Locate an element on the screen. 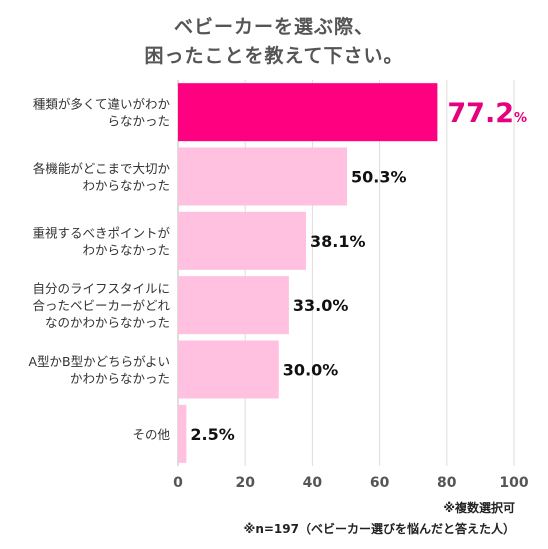 This screenshot has height=549, width=548. category-label: 種類が多くて違いがわか is located at coordinates (102, 104).